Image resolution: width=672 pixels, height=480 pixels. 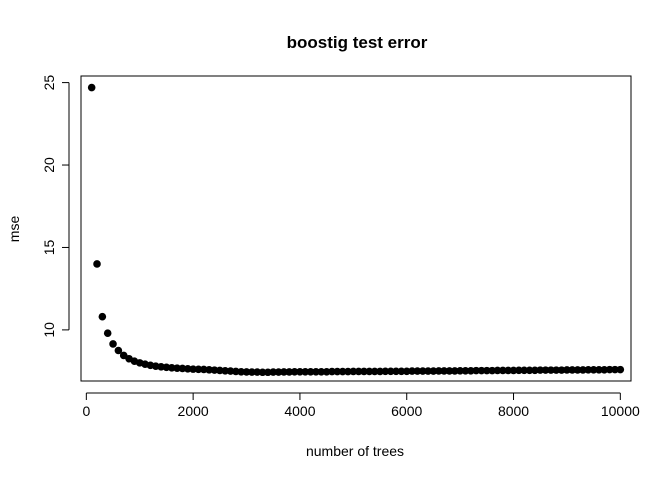 What do you see at coordinates (49, 165) in the screenshot?
I see `y-tick-label: 20` at bounding box center [49, 165].